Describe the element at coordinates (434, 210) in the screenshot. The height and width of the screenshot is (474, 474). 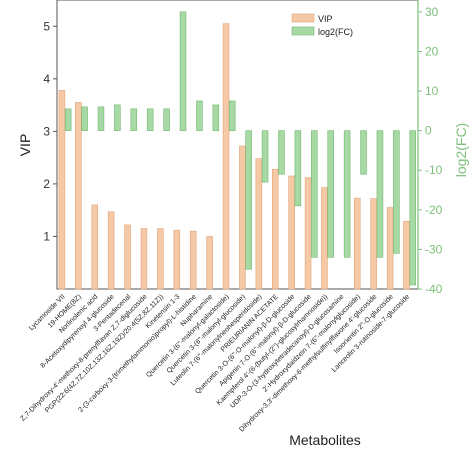
I see `y-right-tick-label: -20` at that location.